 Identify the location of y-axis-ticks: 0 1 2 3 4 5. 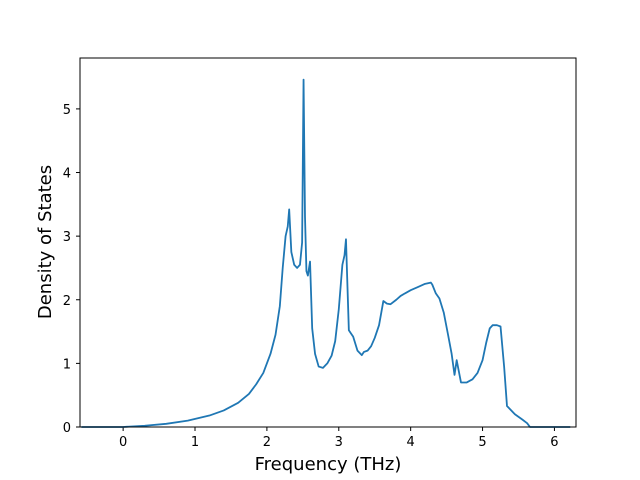
(71, 269).